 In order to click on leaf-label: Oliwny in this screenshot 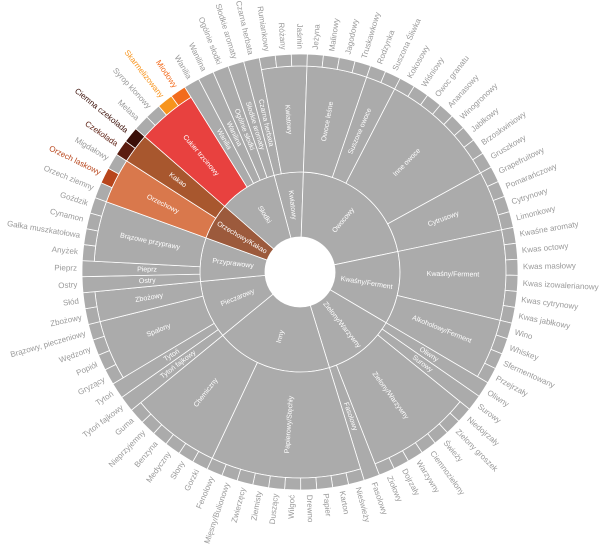, I will do `click(498, 398)`.